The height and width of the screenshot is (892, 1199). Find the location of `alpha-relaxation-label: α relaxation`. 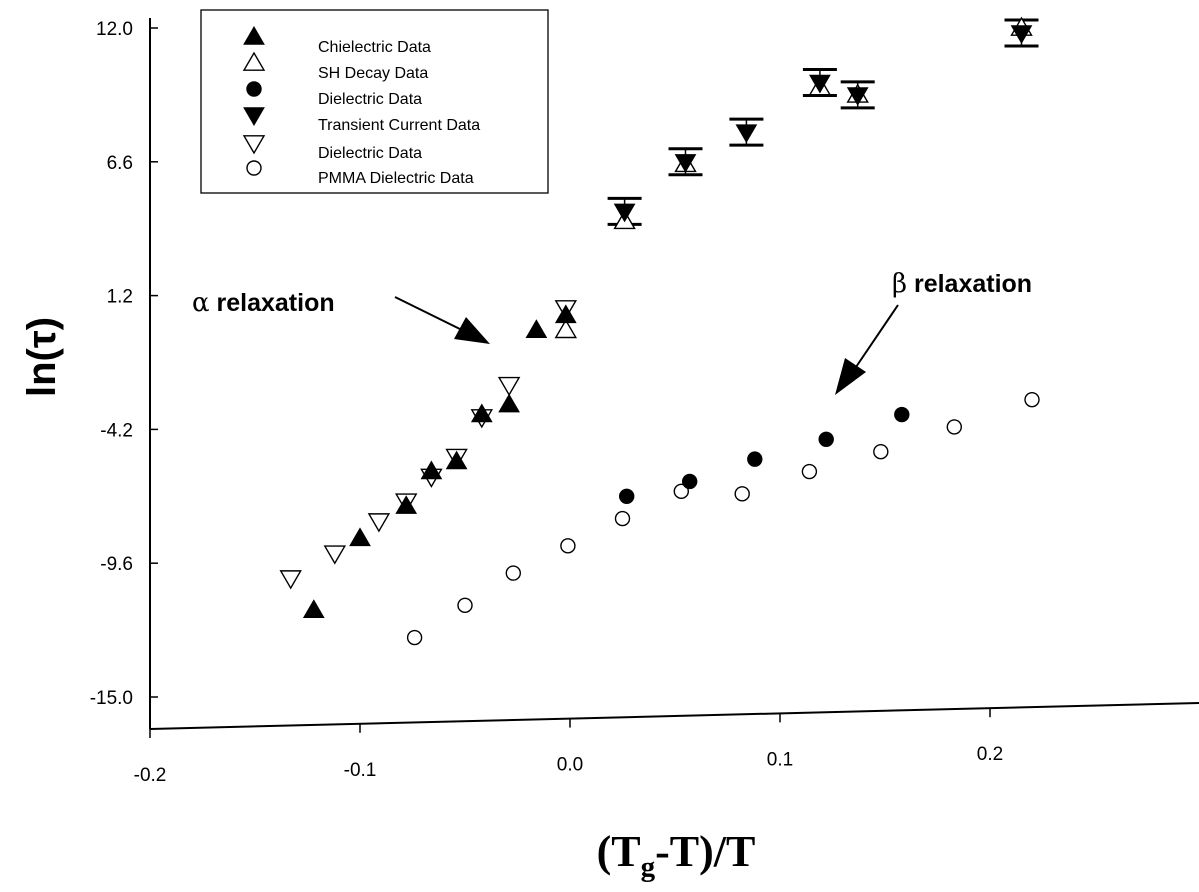

alpha-relaxation-label: α relaxation is located at coordinates (263, 303).